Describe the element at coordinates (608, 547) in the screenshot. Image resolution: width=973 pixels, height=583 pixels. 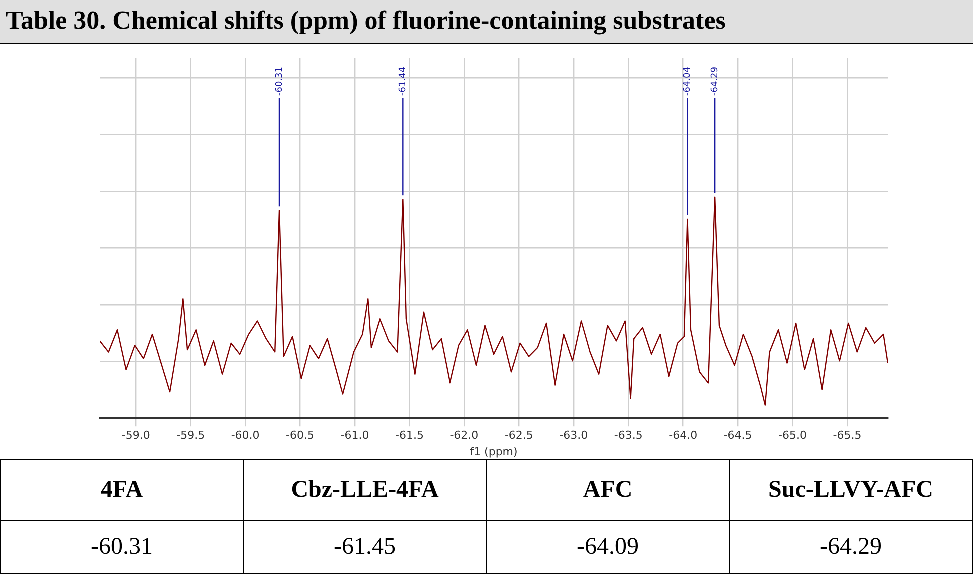
I see `text: -64.09` at that location.